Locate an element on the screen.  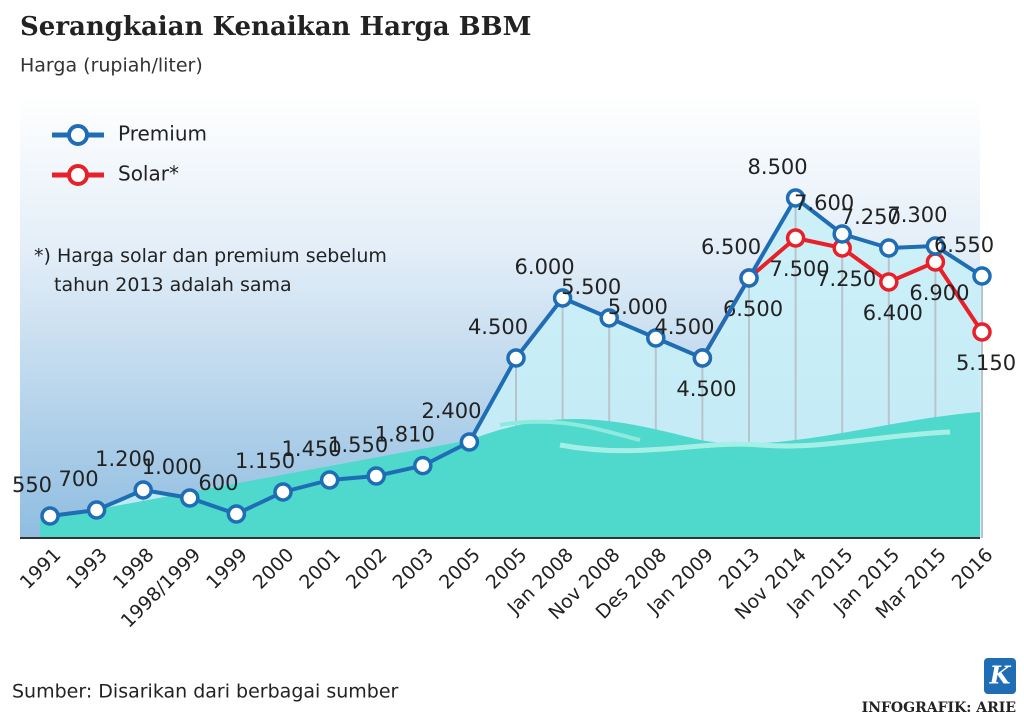
credit: INFOGRAFIK: ARIE is located at coordinates (939, 708).